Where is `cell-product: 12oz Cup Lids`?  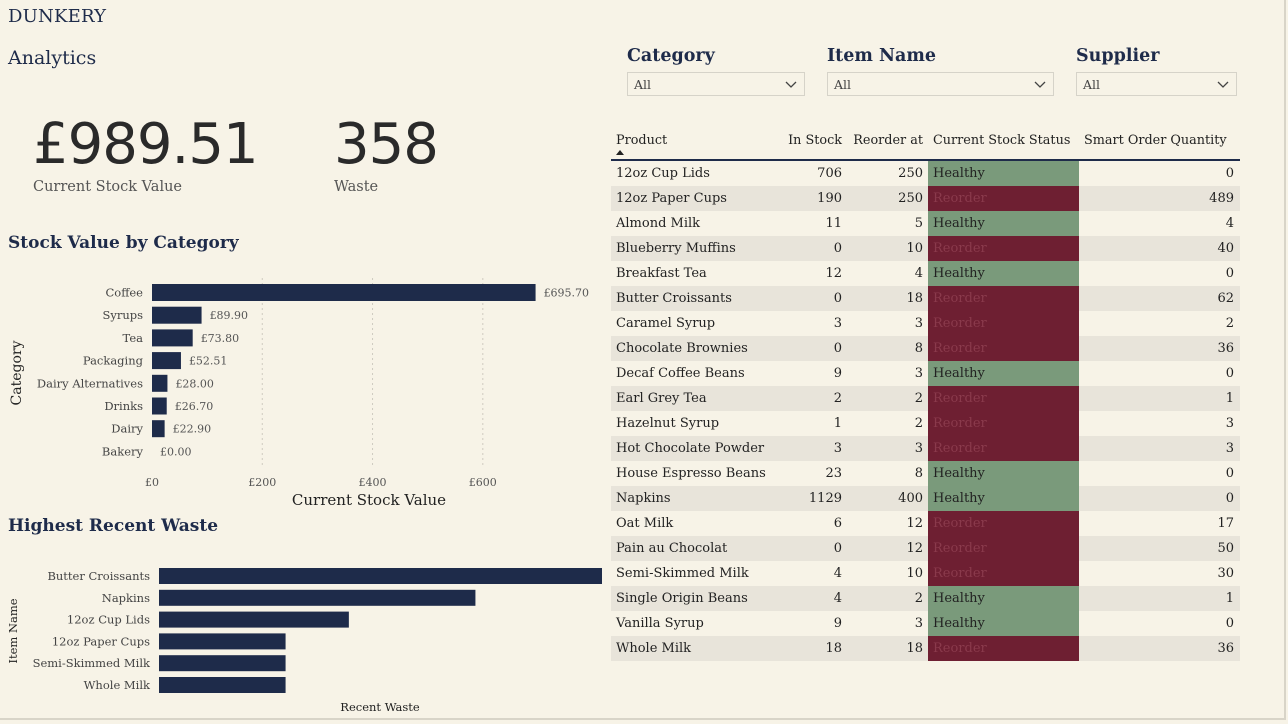
cell-product: 12oz Cup Lids is located at coordinates (663, 173).